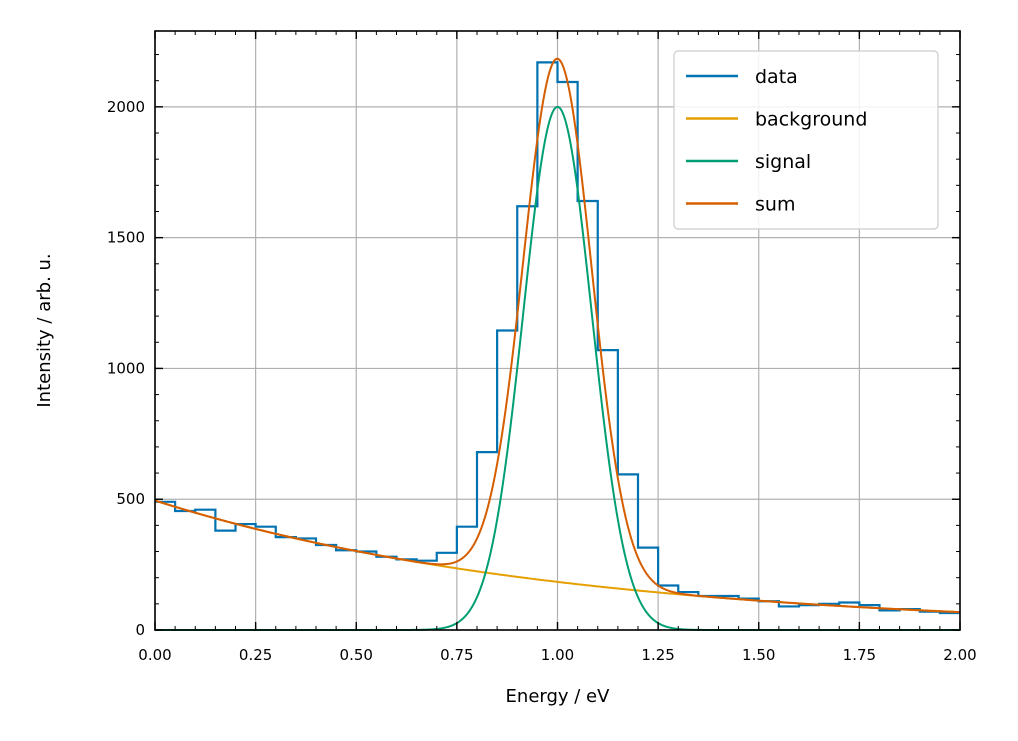 The width and height of the screenshot is (1018, 741). Describe the element at coordinates (130, 499) in the screenshot. I see `y-tick-label: 500` at that location.